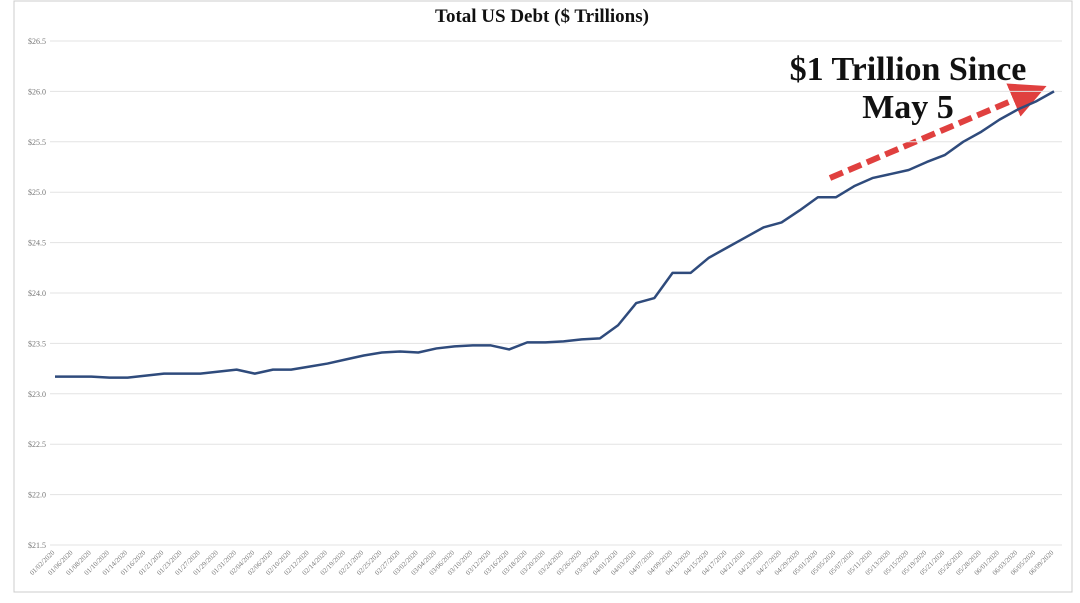  I want to click on y-tick-label: $25.0, so click(37, 192).